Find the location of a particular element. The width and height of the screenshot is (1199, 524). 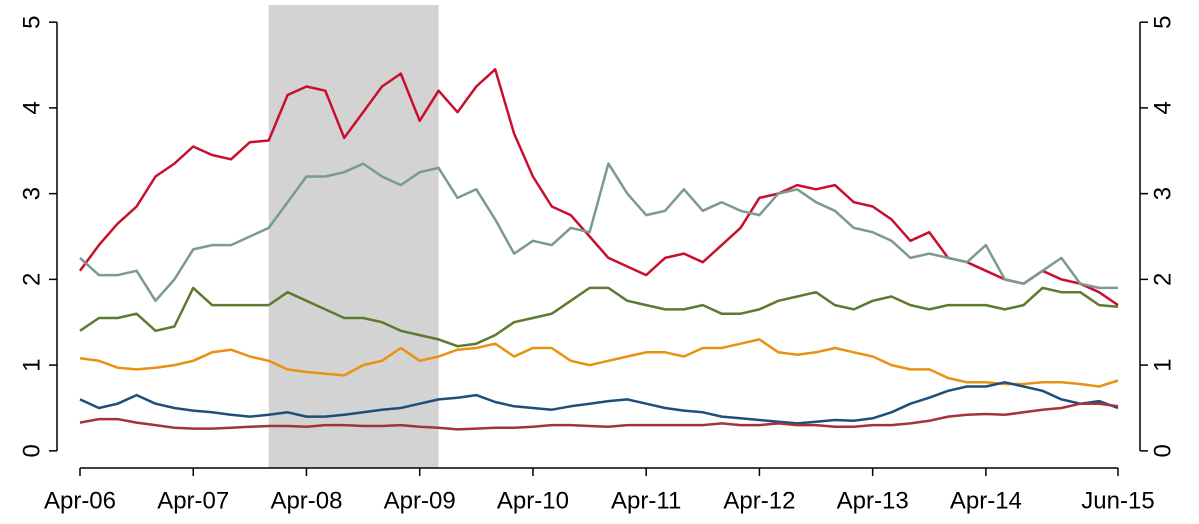

y2-tick-label: 5 is located at coordinates (1162, 21).